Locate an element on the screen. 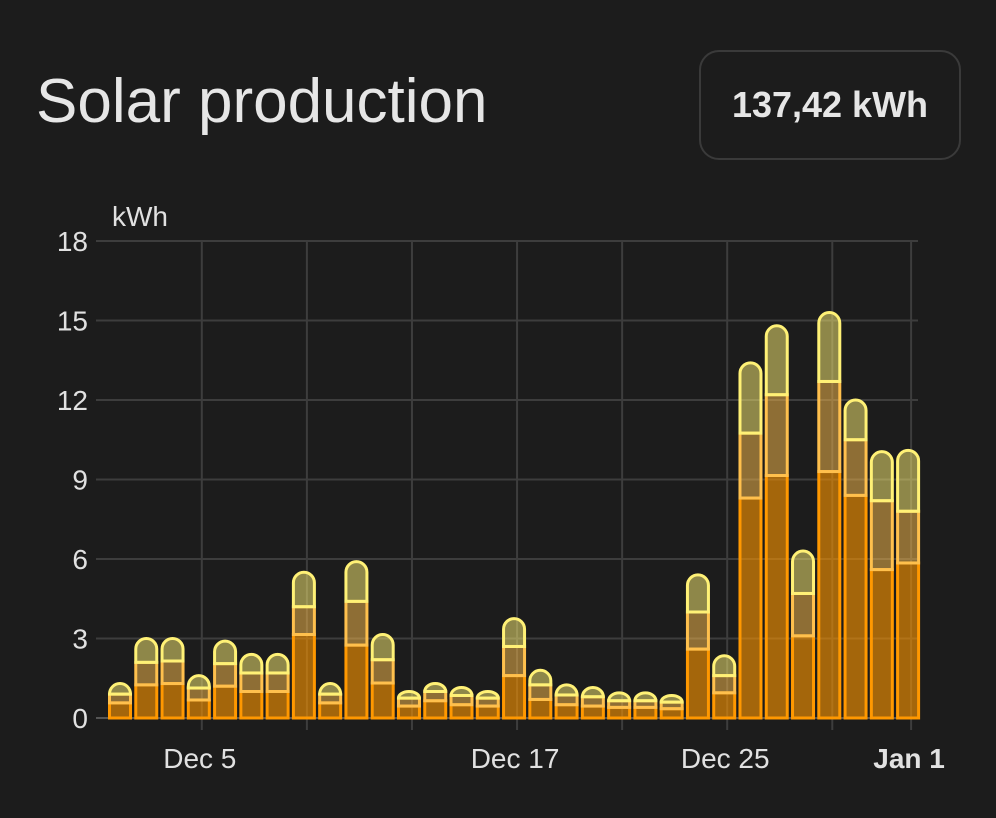  y-tick-label: 12 is located at coordinates (72, 400).